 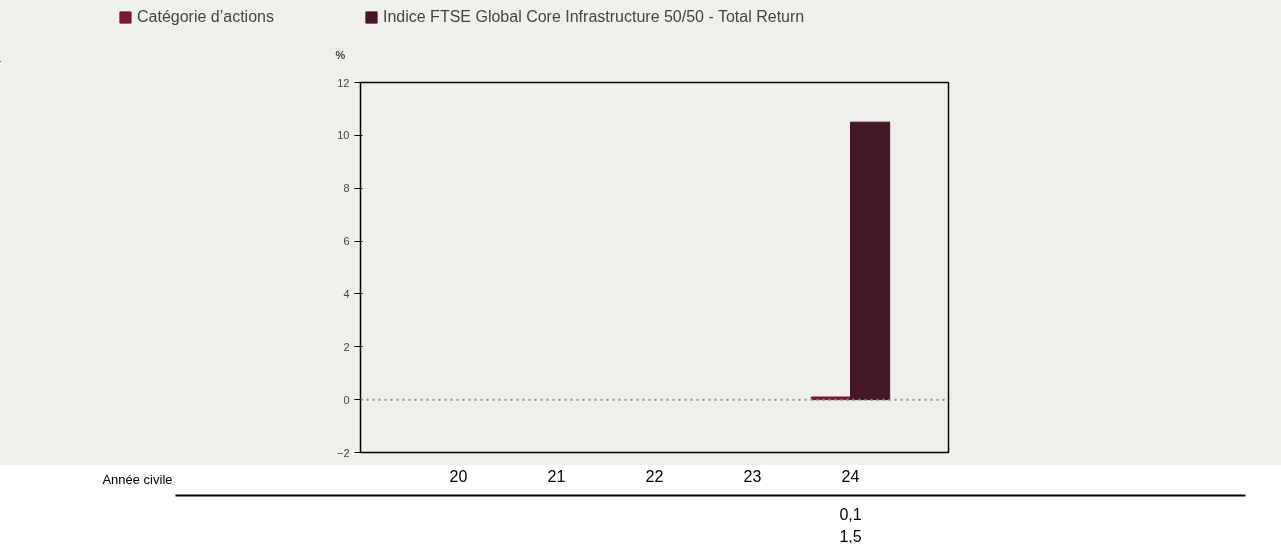 I want to click on y-tick-label: 4, so click(x=346, y=293).